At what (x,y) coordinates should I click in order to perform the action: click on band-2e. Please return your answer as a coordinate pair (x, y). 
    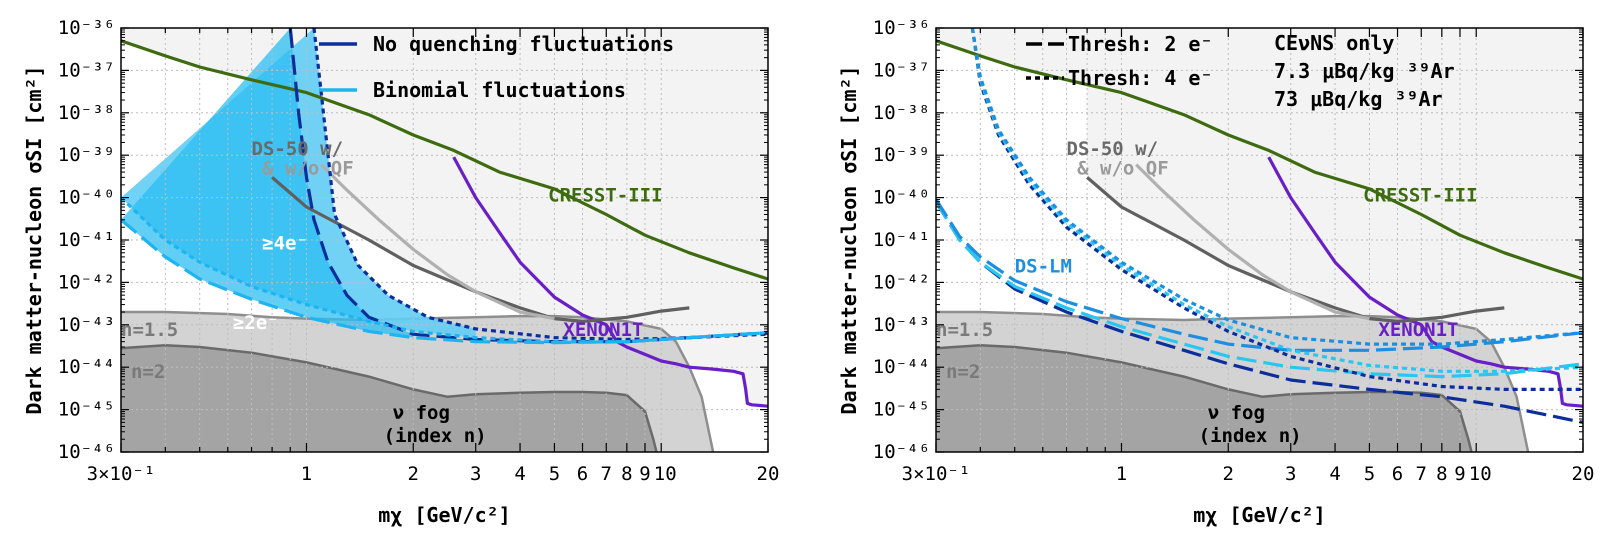
    Looking at the image, I should click on (267, 183).